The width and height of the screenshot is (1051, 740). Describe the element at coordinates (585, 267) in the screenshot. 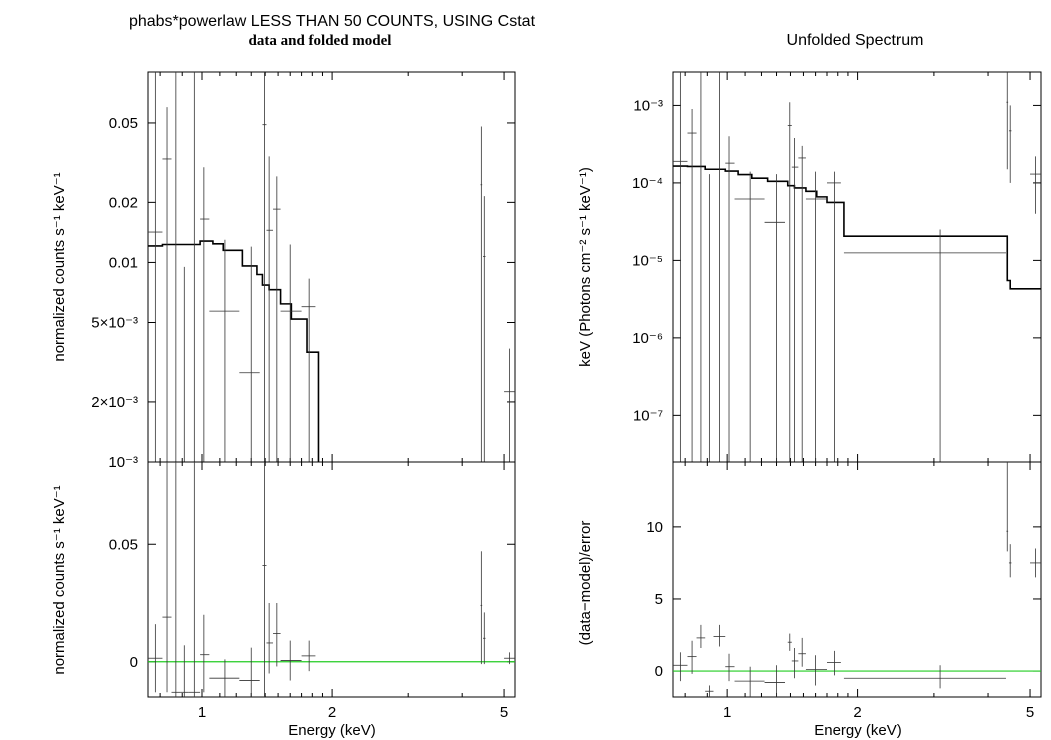

I see `right-top-ylabel: keV (Photons cm⁻² s⁻¹ keV⁻¹)` at that location.